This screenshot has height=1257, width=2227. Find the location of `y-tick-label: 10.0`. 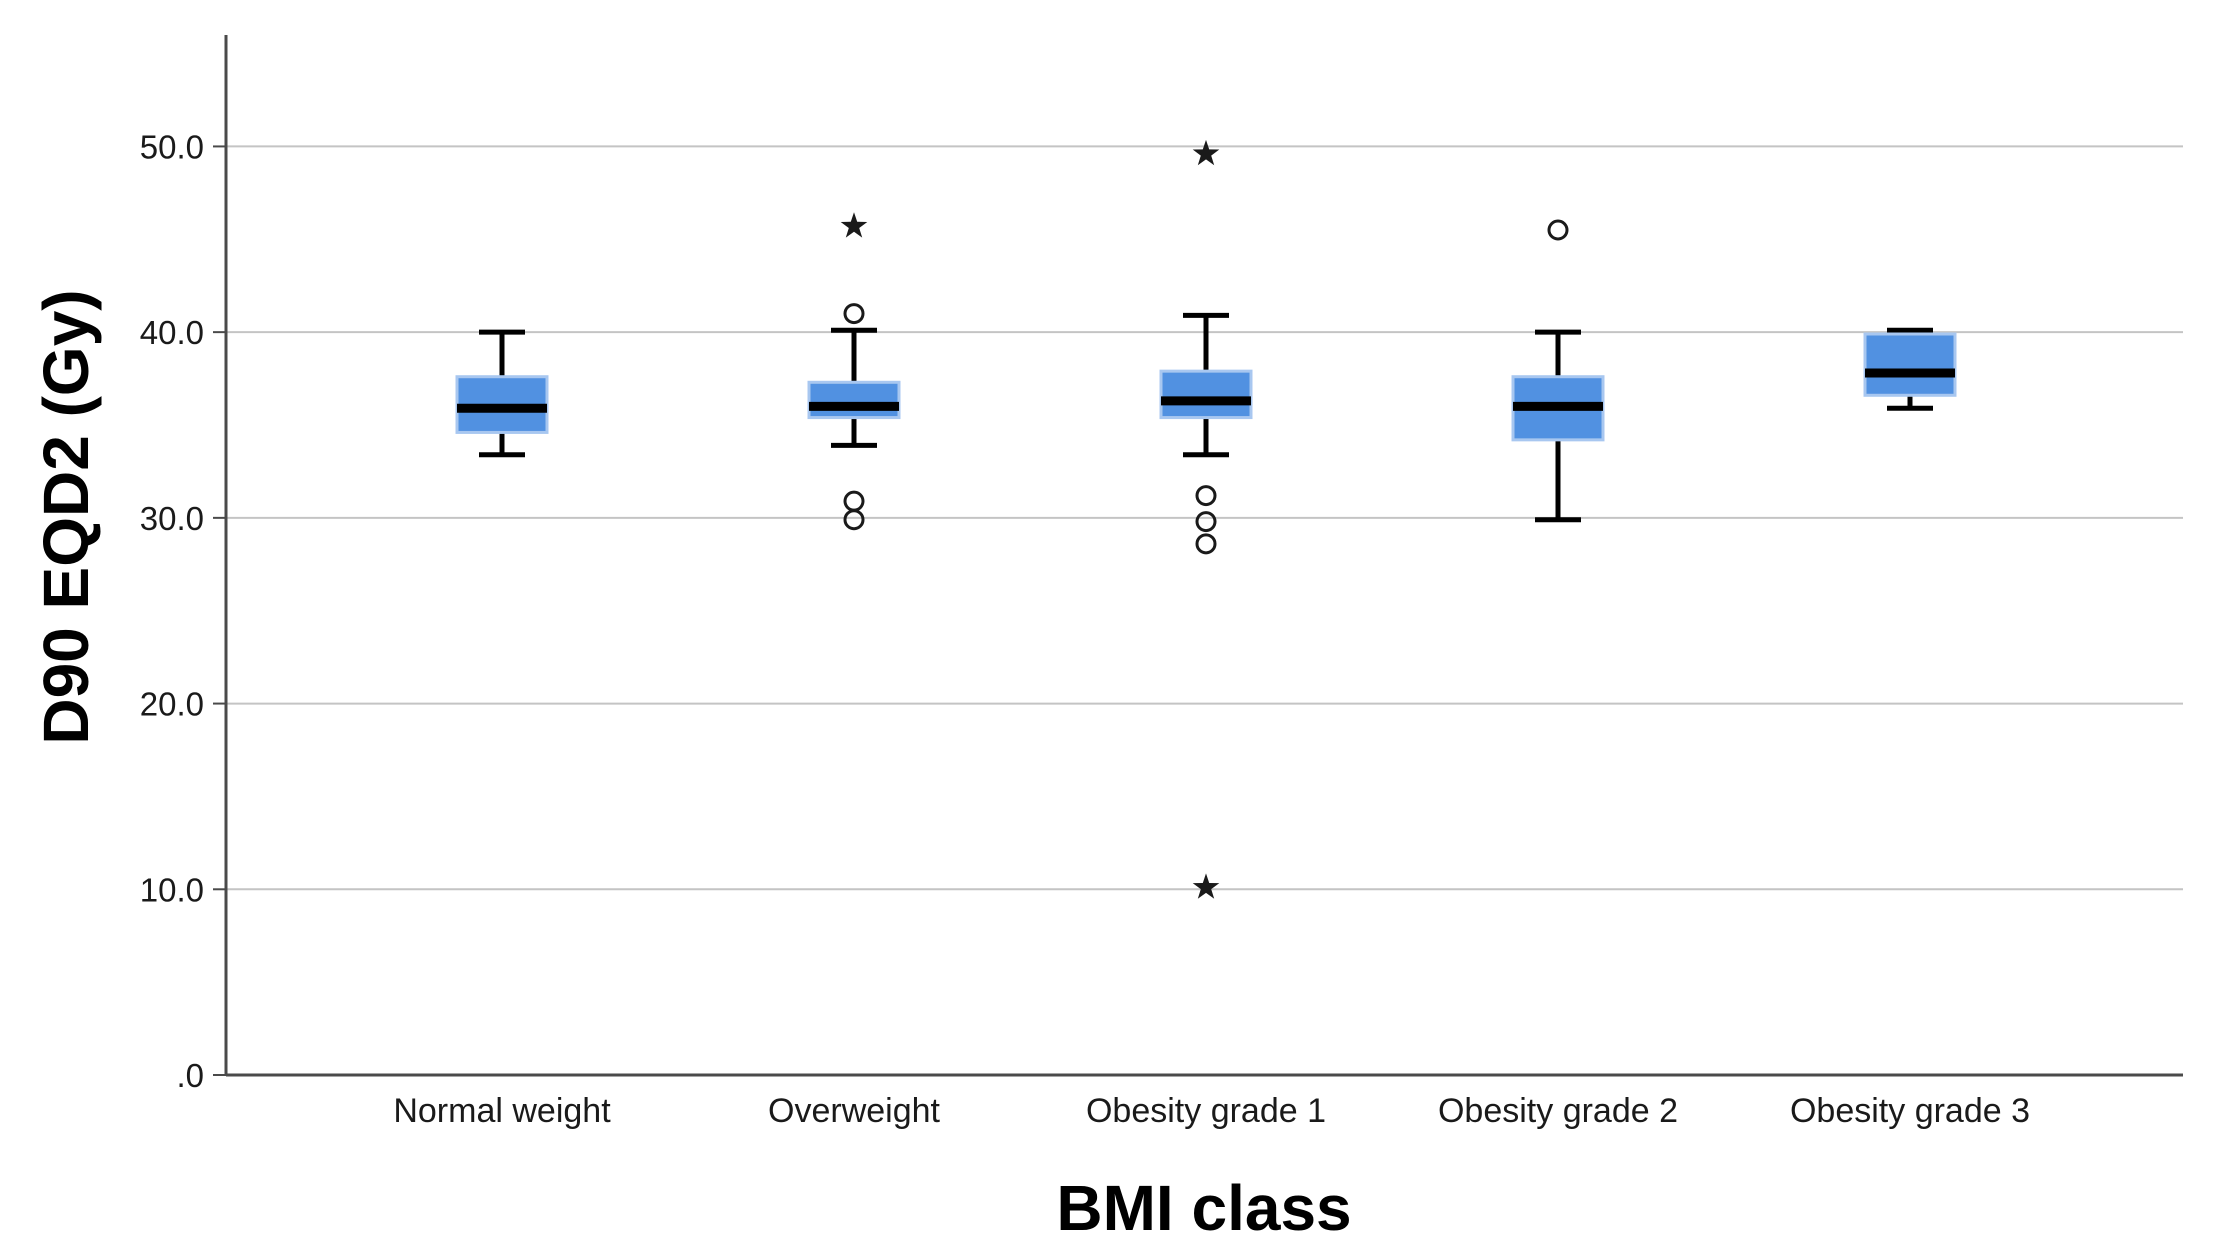

y-tick-label: 10.0 is located at coordinates (172, 889).